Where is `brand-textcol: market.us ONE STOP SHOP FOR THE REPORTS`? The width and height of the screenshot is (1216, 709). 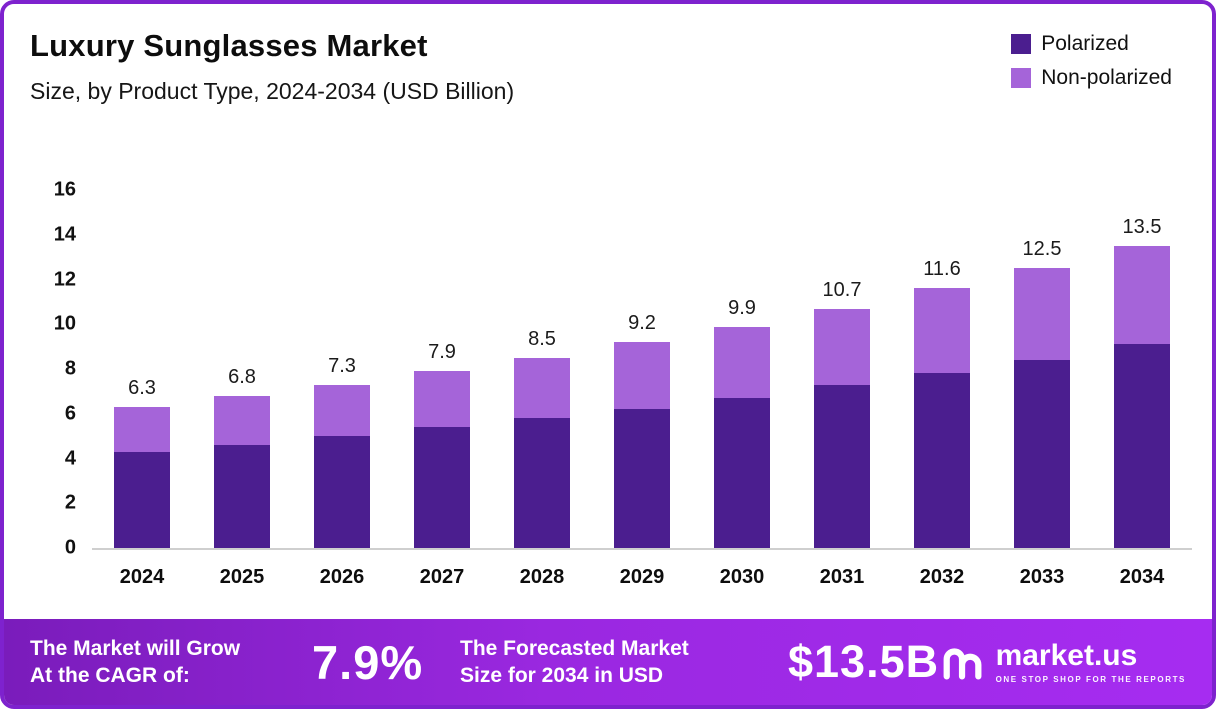 brand-textcol: market.us ONE STOP SHOP FOR THE REPORTS is located at coordinates (1091, 662).